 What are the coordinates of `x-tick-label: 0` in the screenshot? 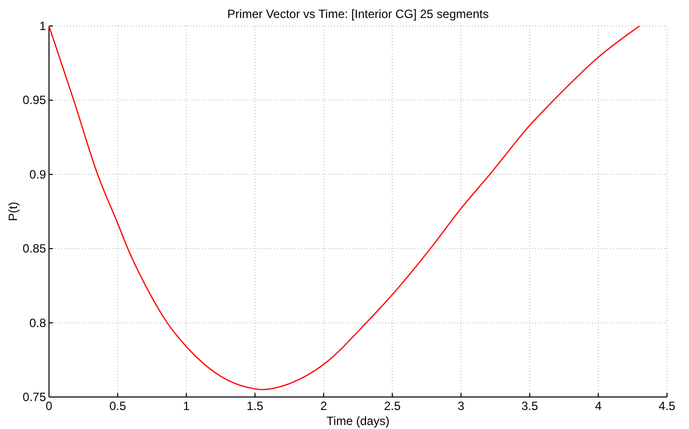 It's located at (49, 406).